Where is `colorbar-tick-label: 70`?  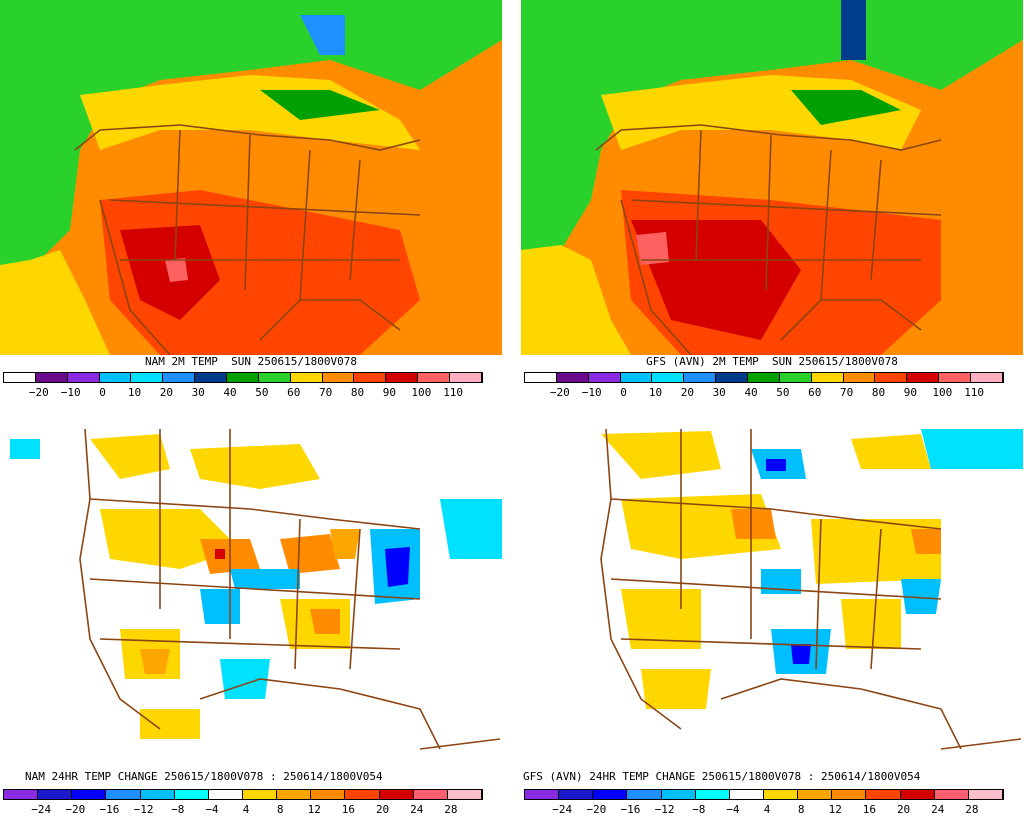 colorbar-tick-label: 70 is located at coordinates (847, 392).